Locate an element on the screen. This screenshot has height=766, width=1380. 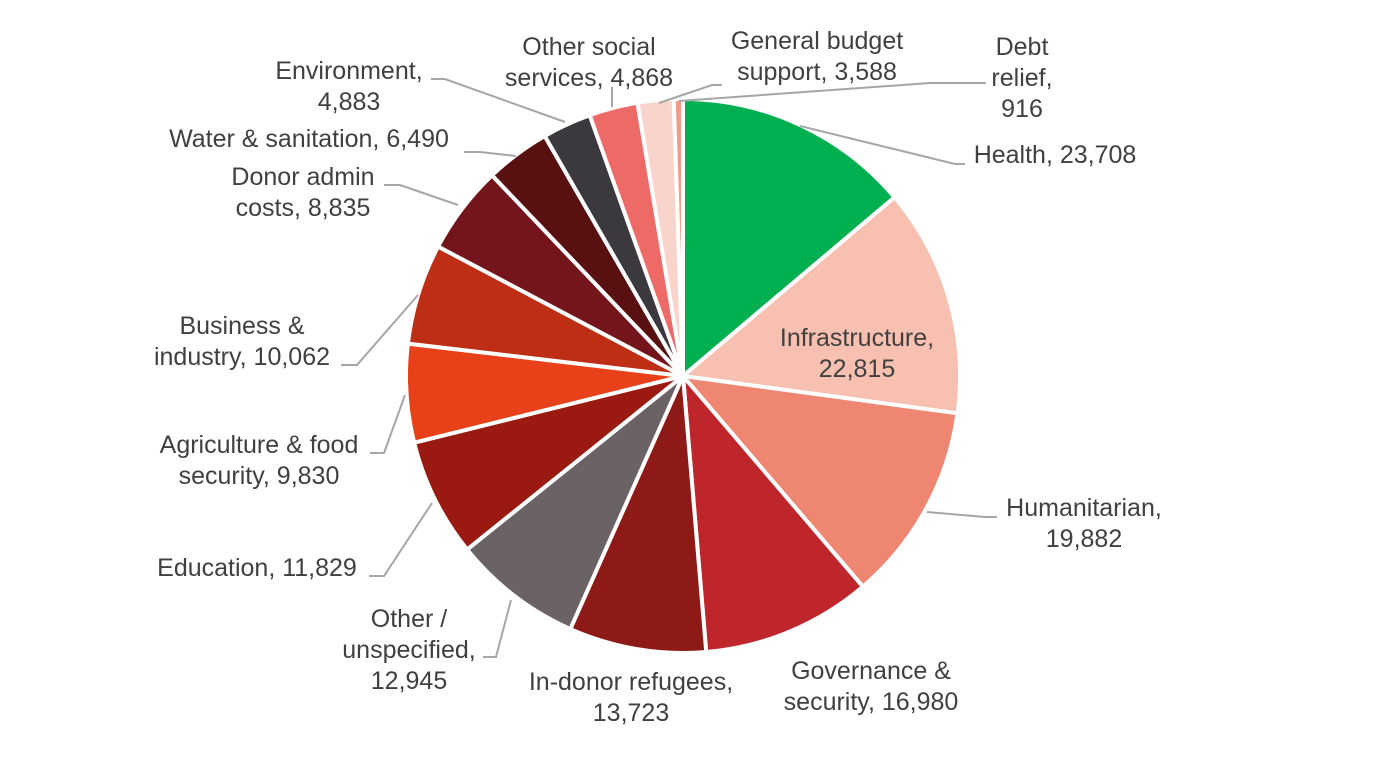
leader-line-agriculture-and-food-security is located at coordinates (388, 424).